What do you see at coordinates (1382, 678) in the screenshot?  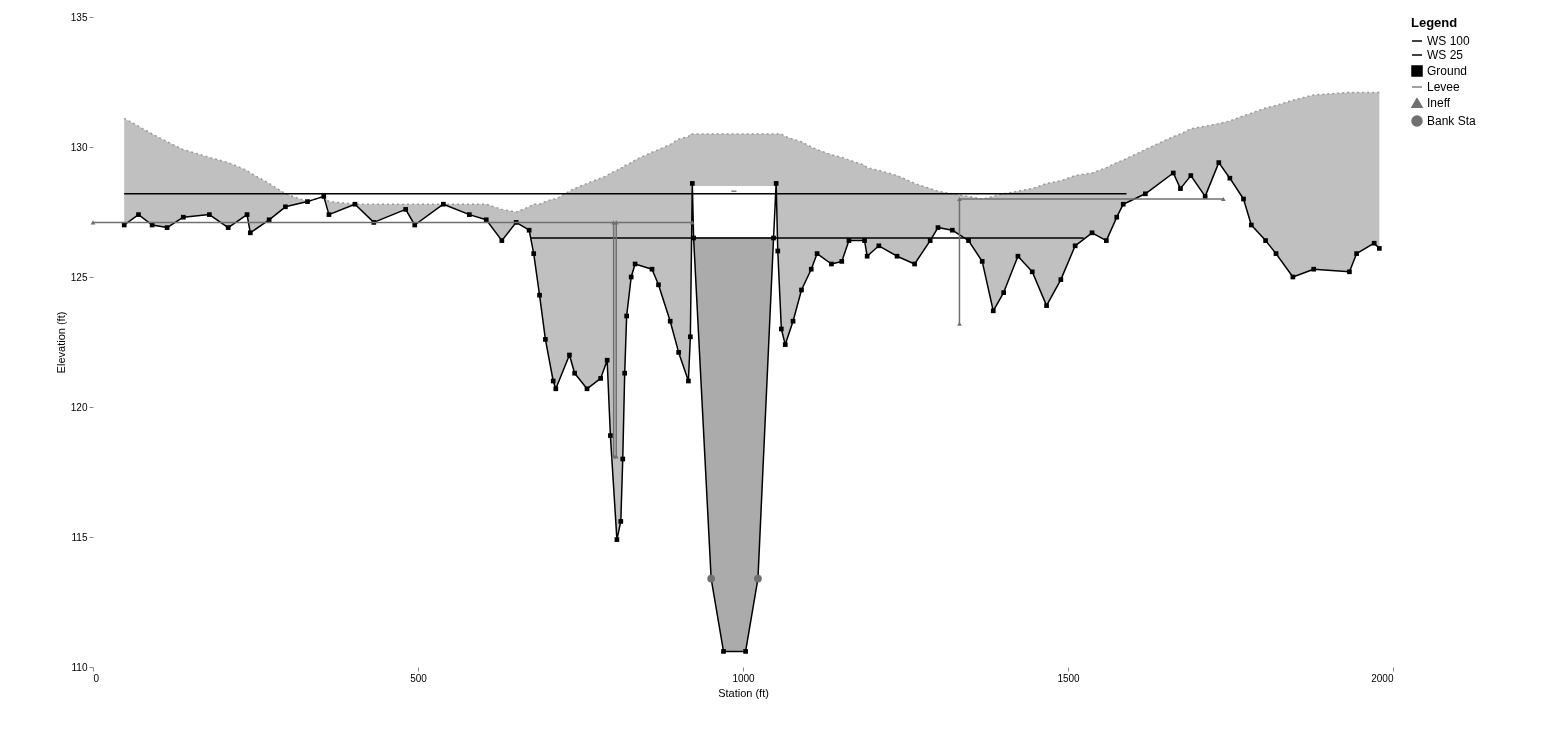 I see `x-tick-label: 2000` at bounding box center [1382, 678].